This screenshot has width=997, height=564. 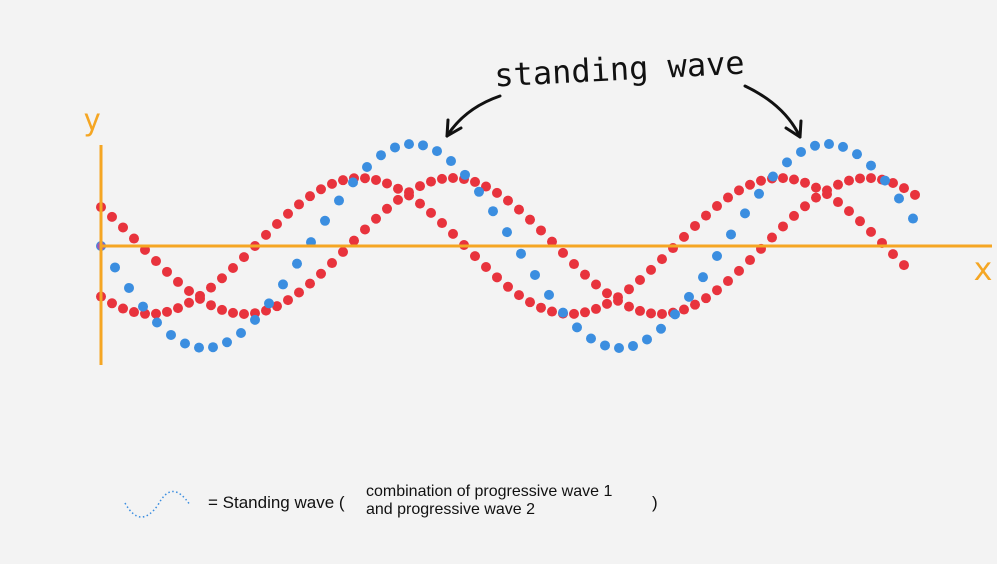 What do you see at coordinates (793, 129) in the screenshot?
I see `arrowhead-right` at bounding box center [793, 129].